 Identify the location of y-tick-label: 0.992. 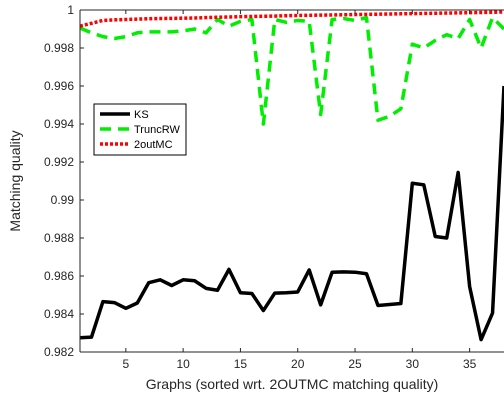
(59, 162).